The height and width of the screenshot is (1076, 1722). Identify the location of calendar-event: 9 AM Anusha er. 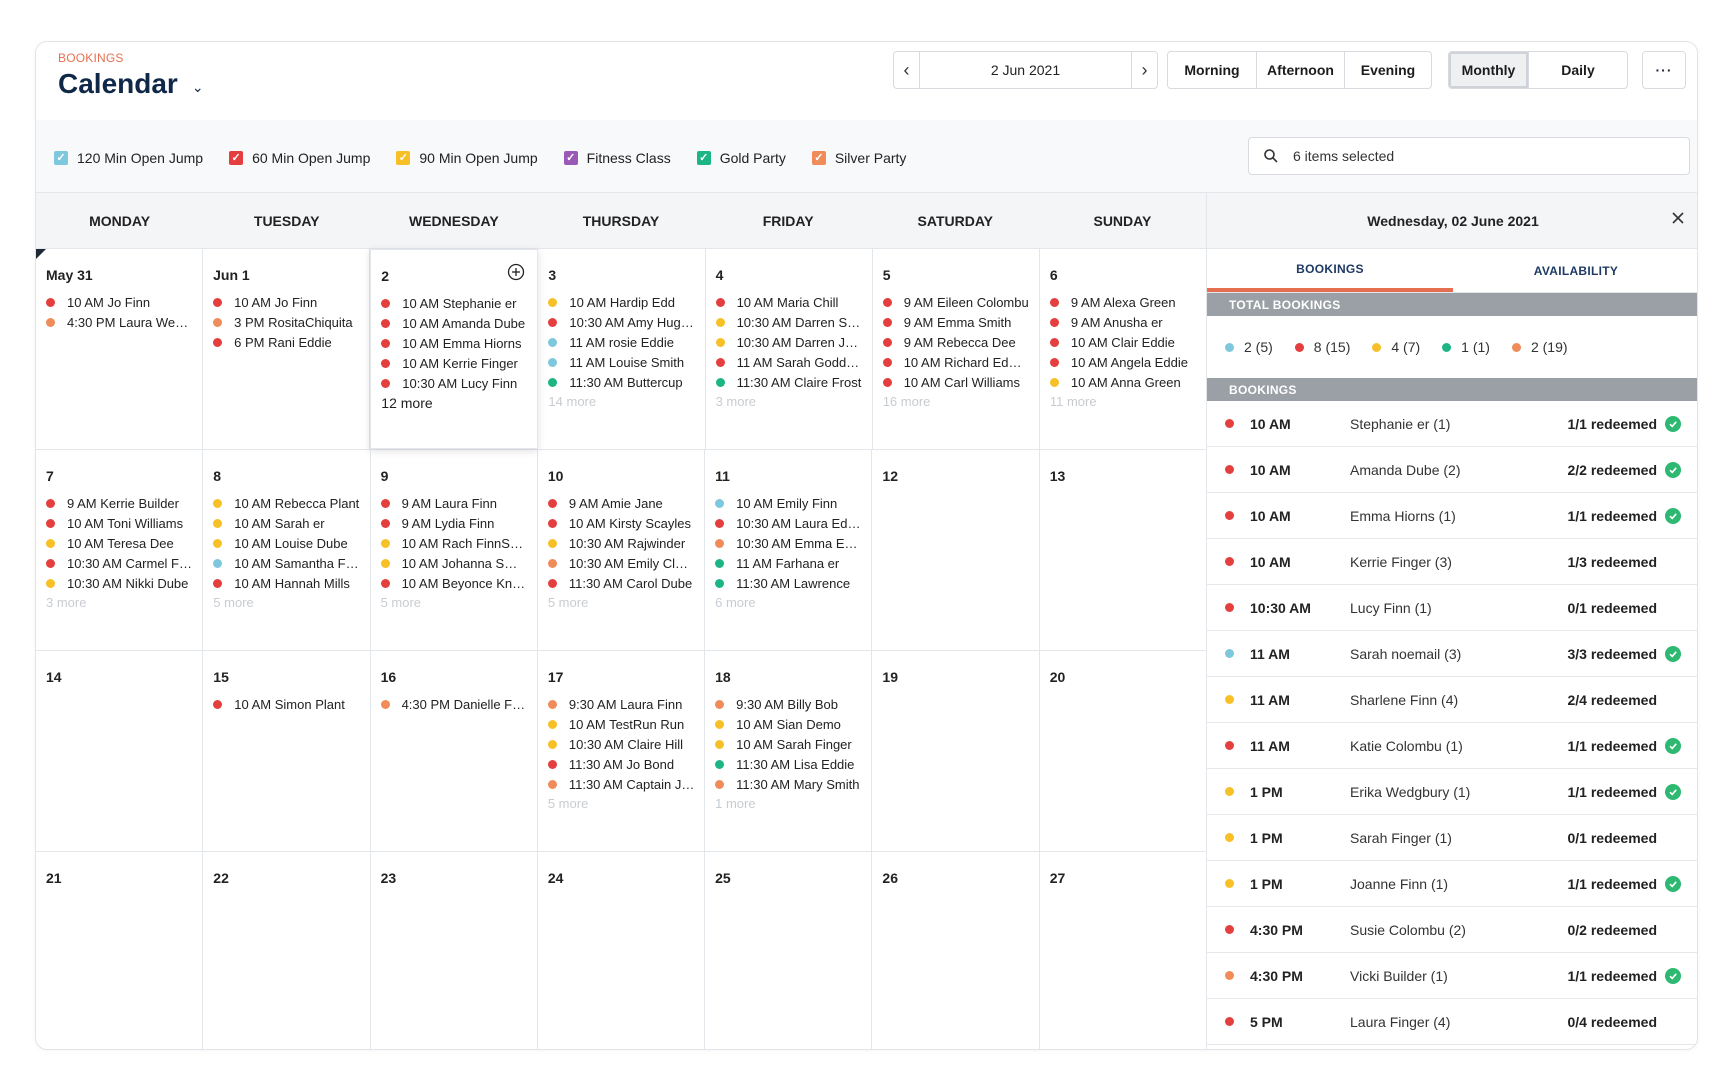
(1124, 322).